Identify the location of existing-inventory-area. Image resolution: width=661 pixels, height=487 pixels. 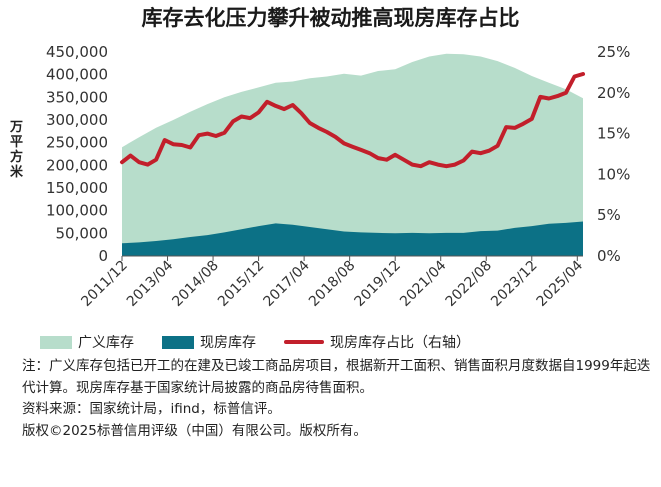
(352, 238).